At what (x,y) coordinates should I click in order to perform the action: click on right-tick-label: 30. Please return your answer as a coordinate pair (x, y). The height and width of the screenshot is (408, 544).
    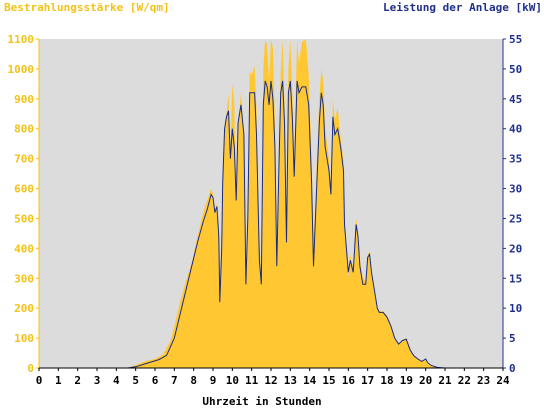
    Looking at the image, I should click on (515, 189).